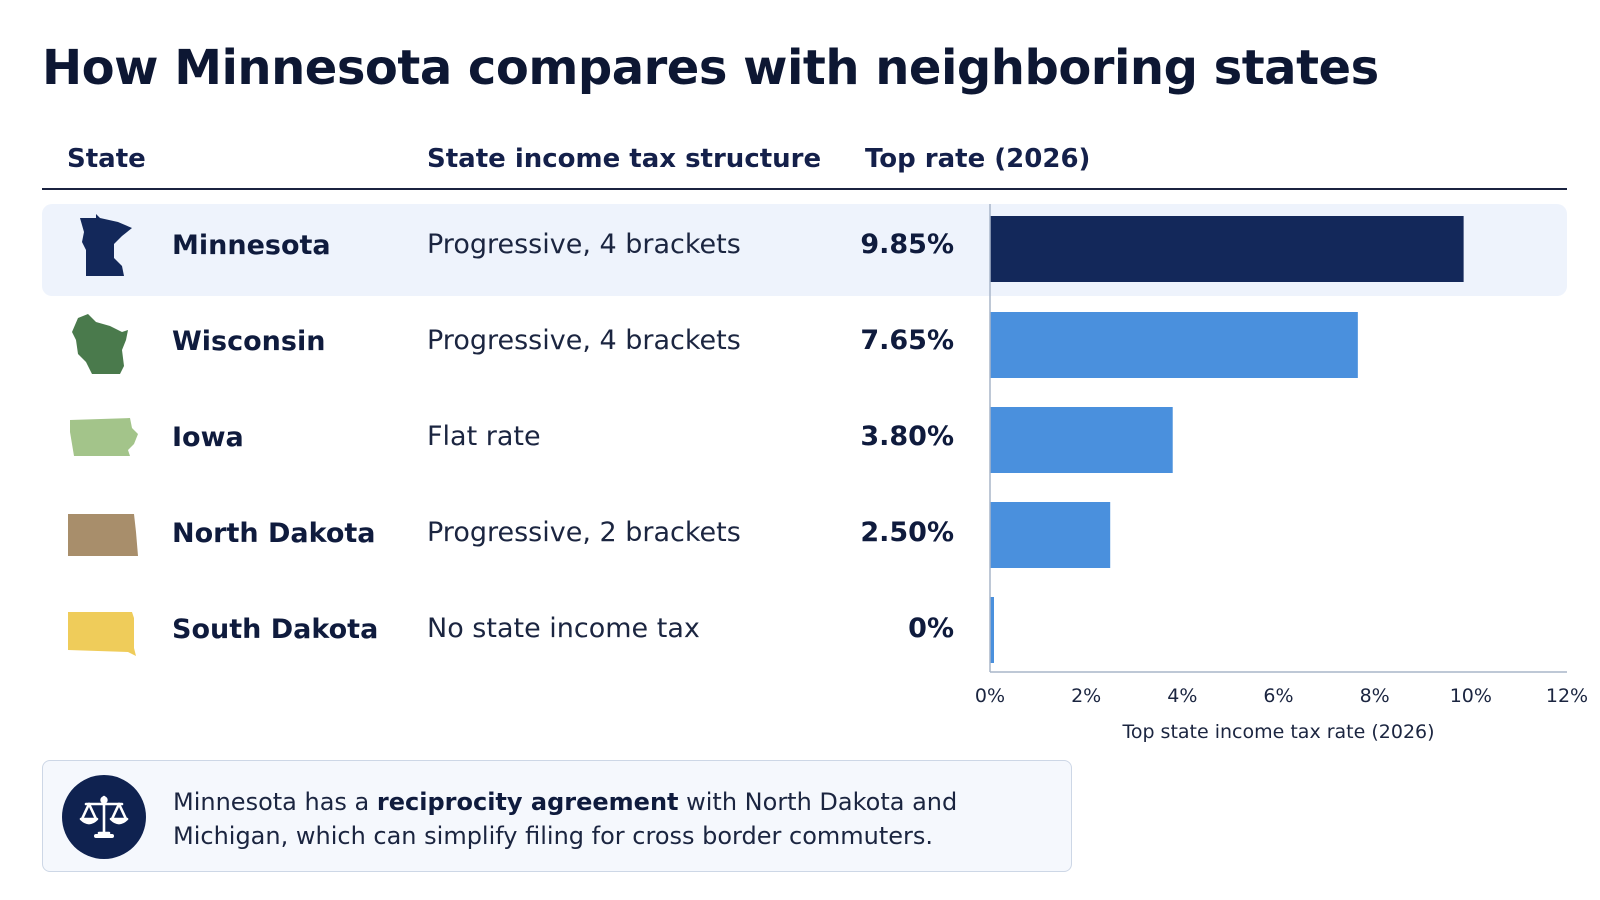  Describe the element at coordinates (990, 696) in the screenshot. I see `x-tick-label: 0%` at that location.